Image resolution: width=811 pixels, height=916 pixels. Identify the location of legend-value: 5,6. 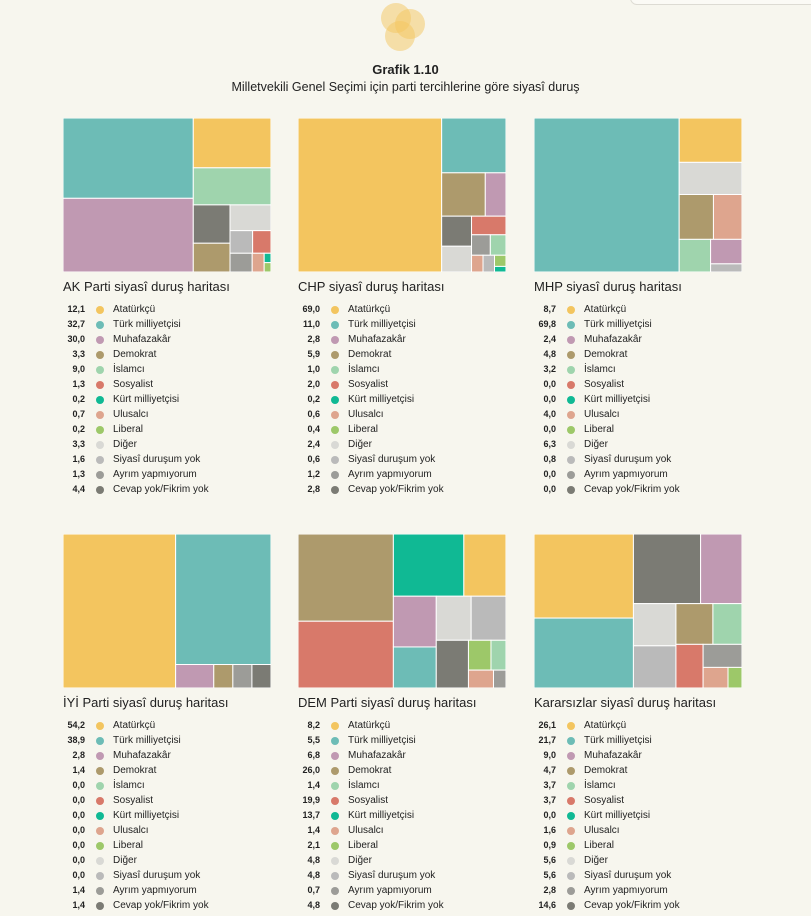
(549, 860).